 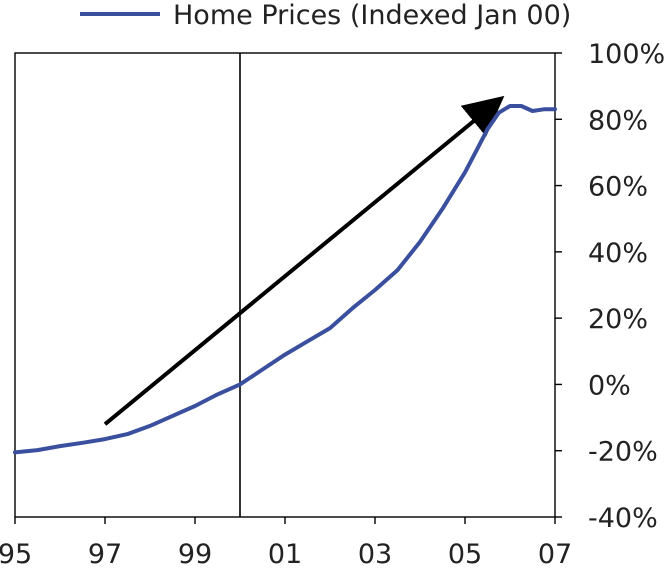 I want to click on x-axis: 95 97 99 01 03 05 07, so click(x=286, y=543).